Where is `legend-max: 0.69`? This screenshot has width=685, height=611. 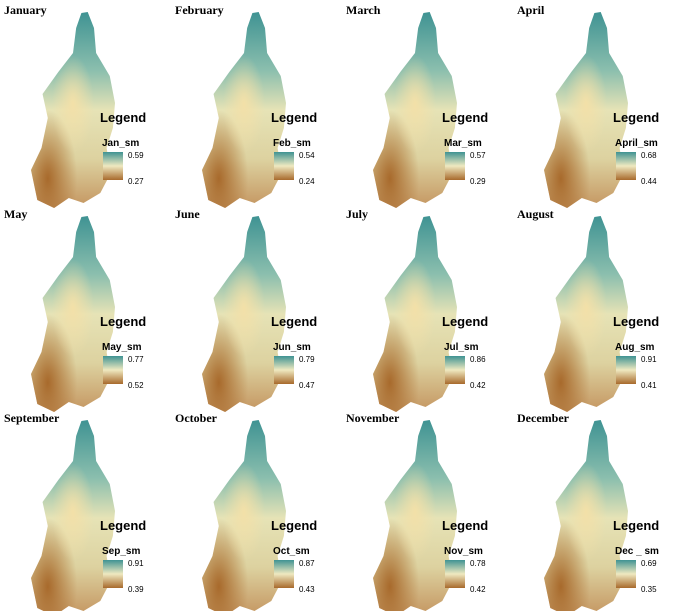 legend-max: 0.69 is located at coordinates (649, 563).